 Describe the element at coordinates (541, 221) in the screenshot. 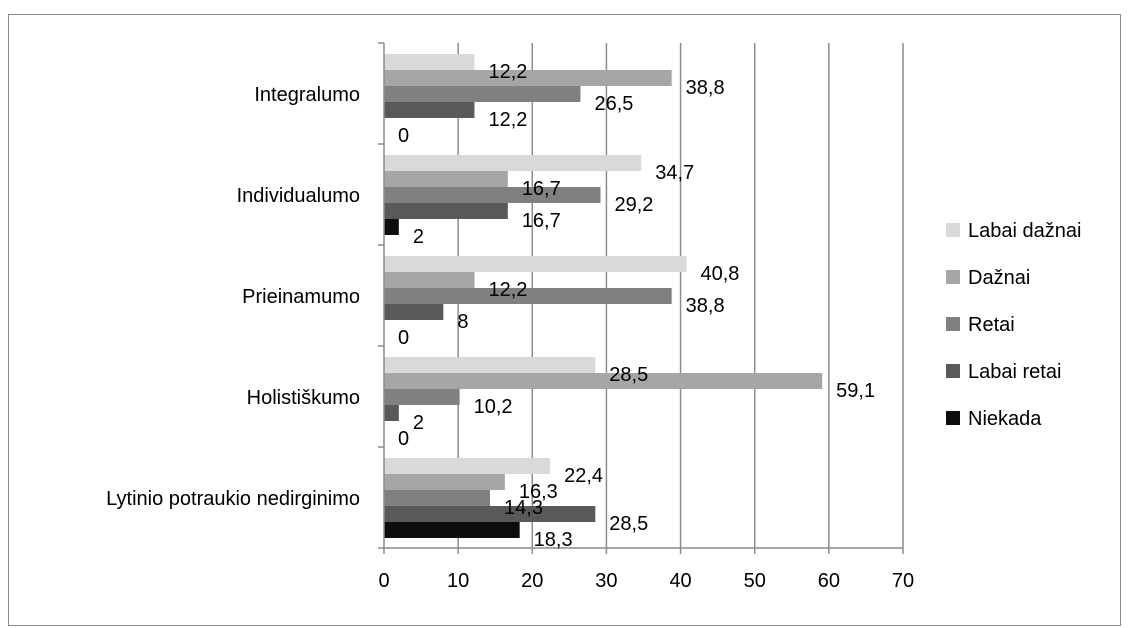

I see `data-label-labai-retai-individualumo: 16,7` at that location.